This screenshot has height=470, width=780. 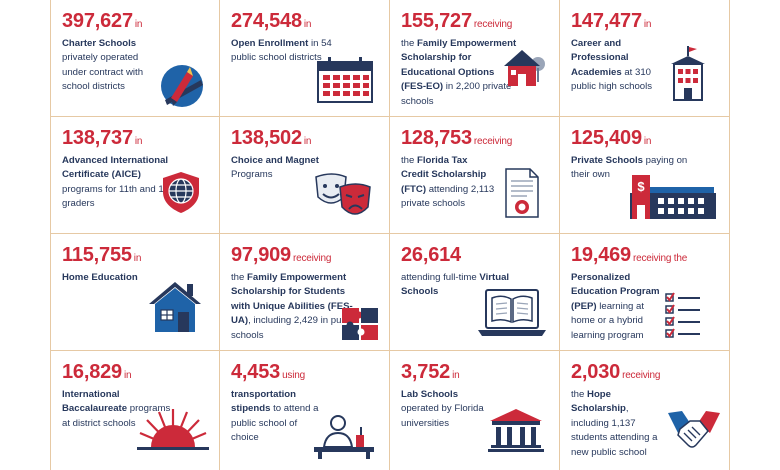 I want to click on stat-number: 97,909 receiving, so click(x=281, y=255).